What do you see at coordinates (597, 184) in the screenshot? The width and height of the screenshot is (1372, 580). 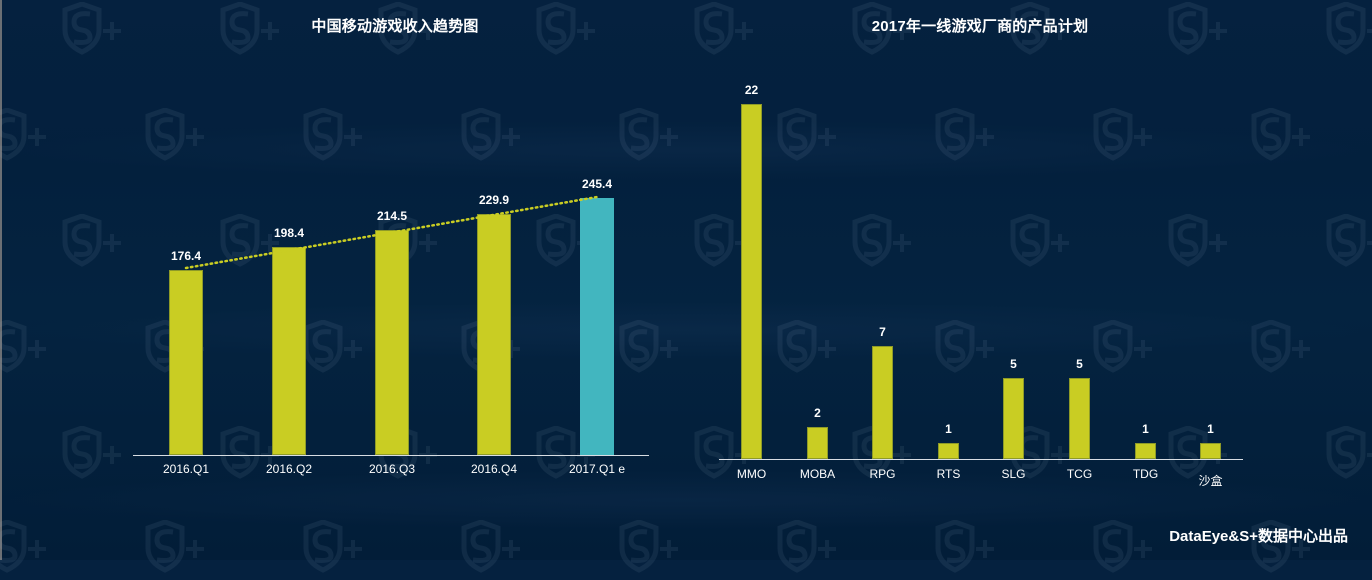 I see `revenue-value-label: 245.4` at bounding box center [597, 184].